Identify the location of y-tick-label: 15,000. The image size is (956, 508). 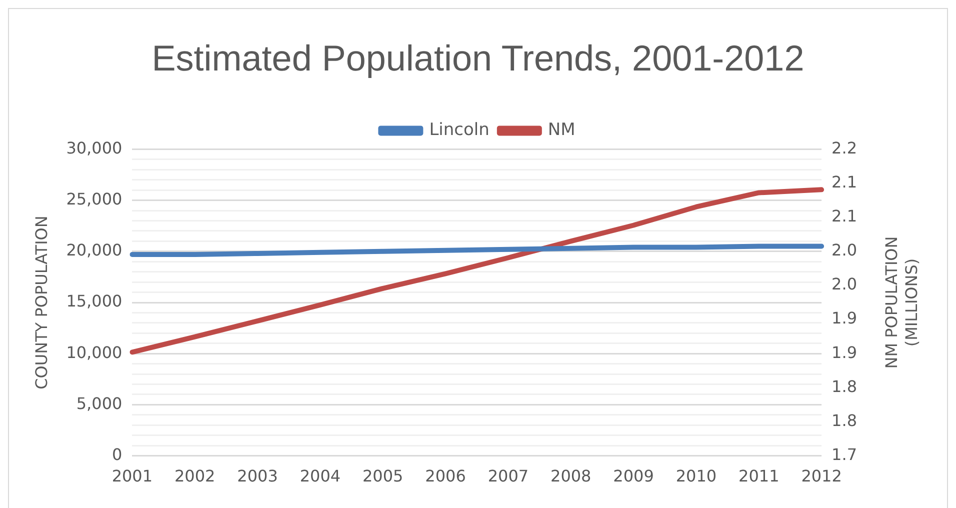
(94, 301).